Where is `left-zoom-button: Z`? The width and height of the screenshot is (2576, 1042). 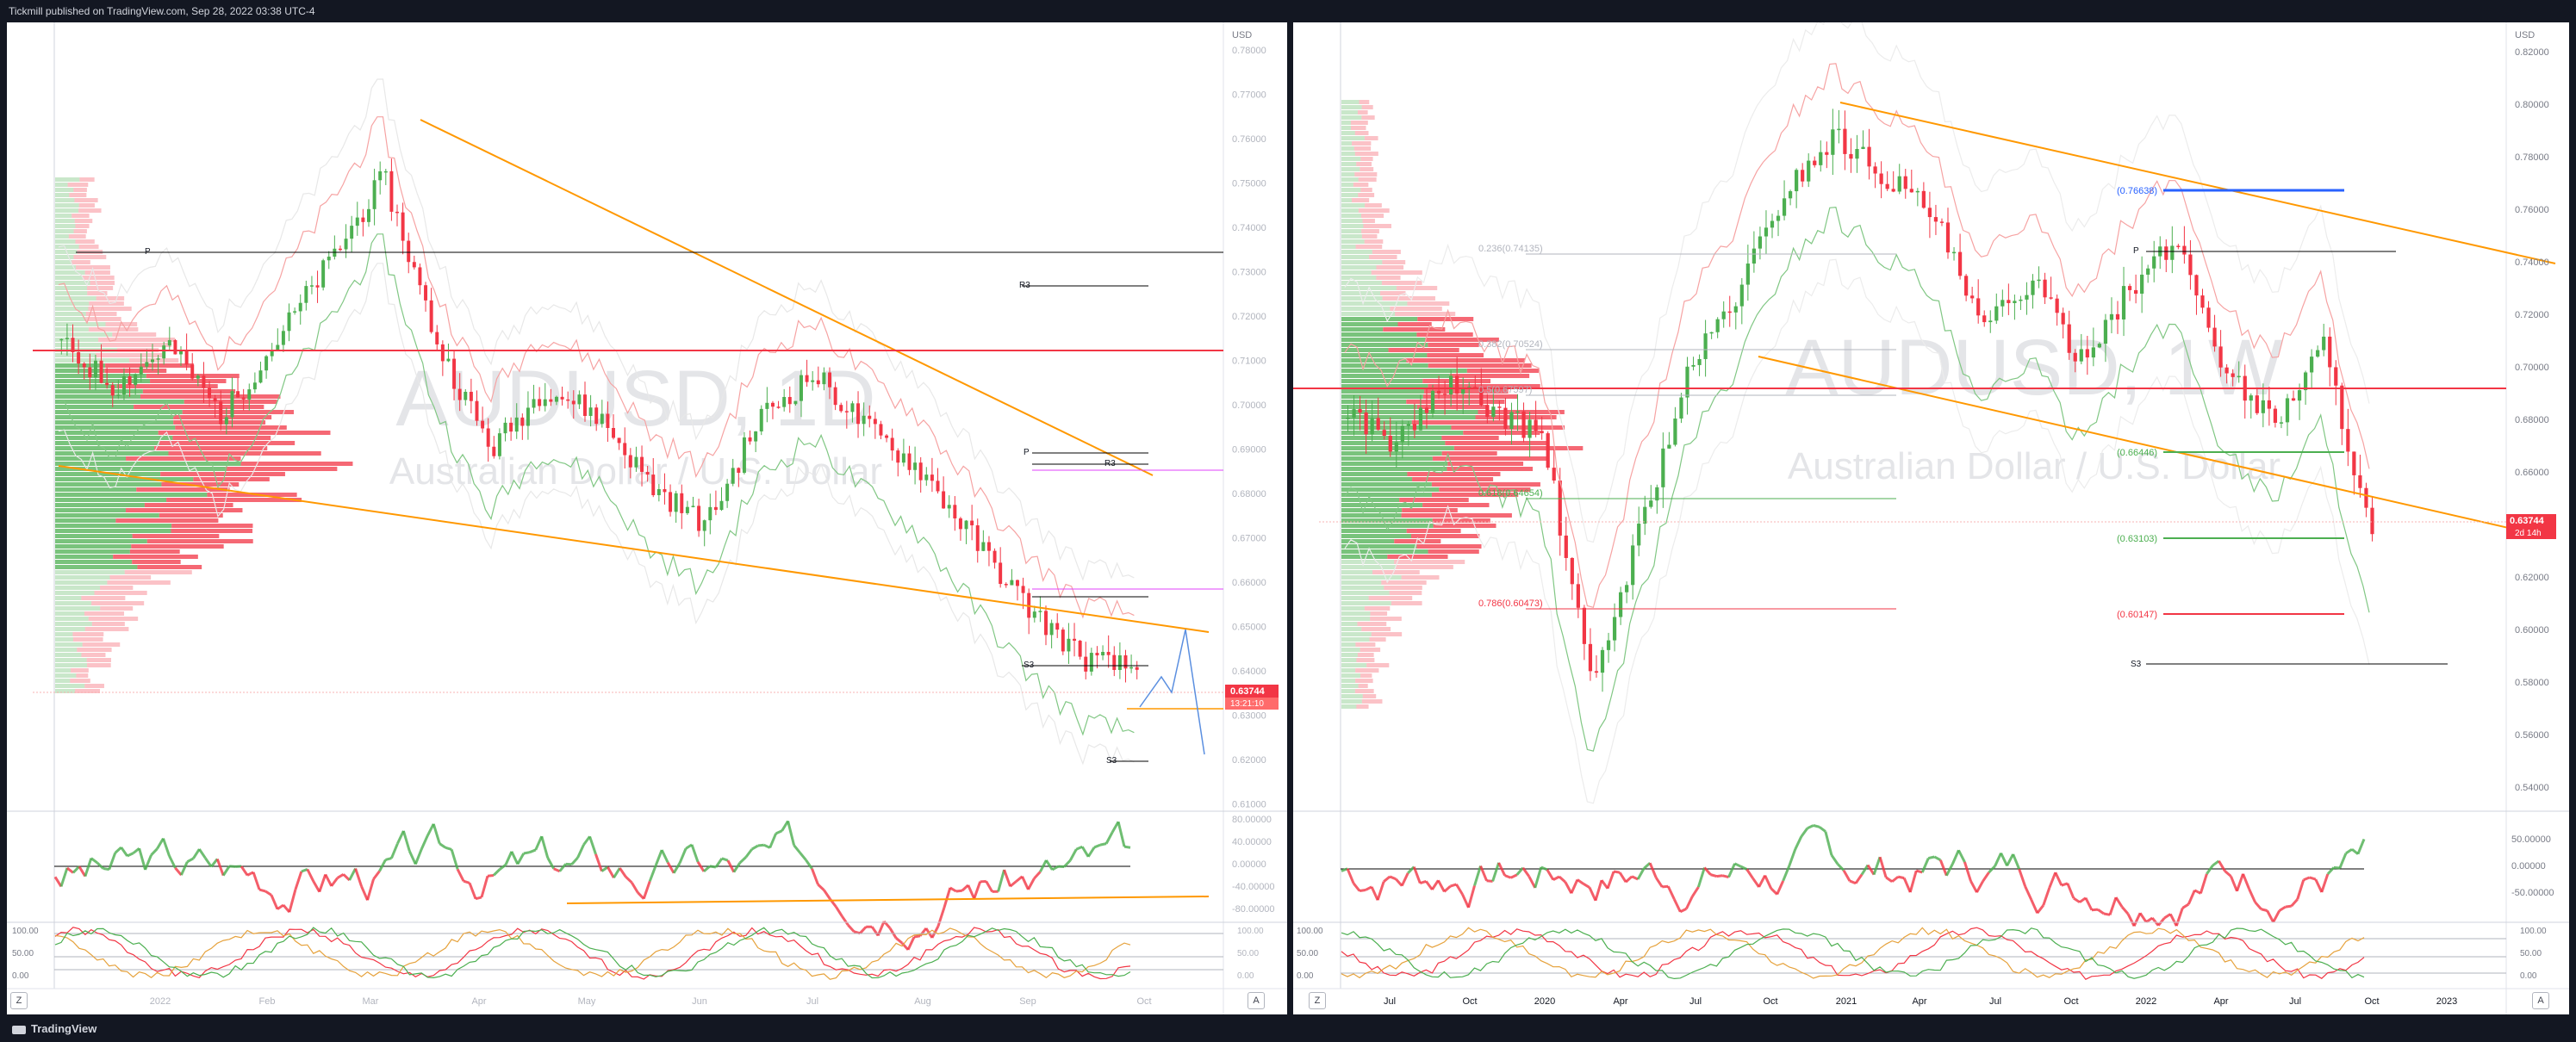 left-zoom-button: Z is located at coordinates (19, 1000).